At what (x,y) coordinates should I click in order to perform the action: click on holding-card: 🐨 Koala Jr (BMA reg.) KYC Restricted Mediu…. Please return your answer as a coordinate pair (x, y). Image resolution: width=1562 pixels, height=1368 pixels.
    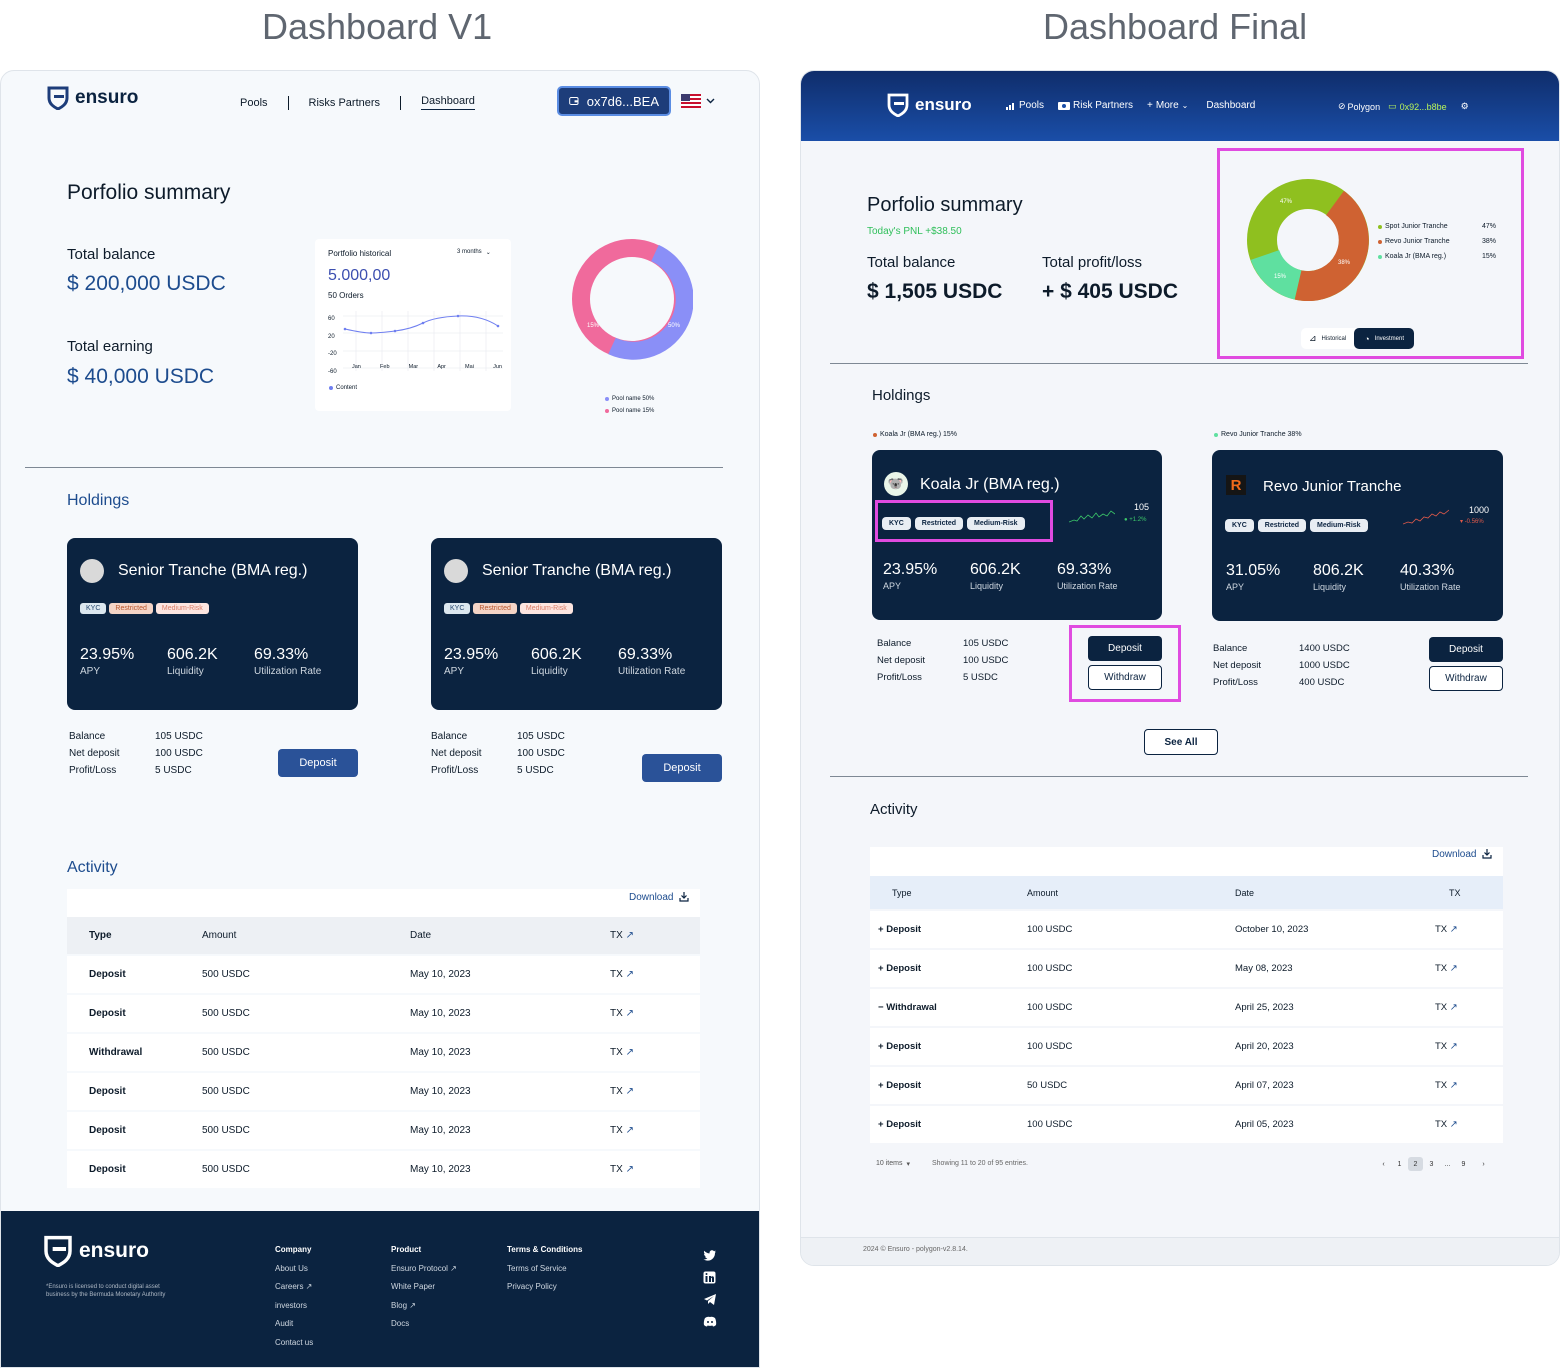
    Looking at the image, I should click on (1017, 535).